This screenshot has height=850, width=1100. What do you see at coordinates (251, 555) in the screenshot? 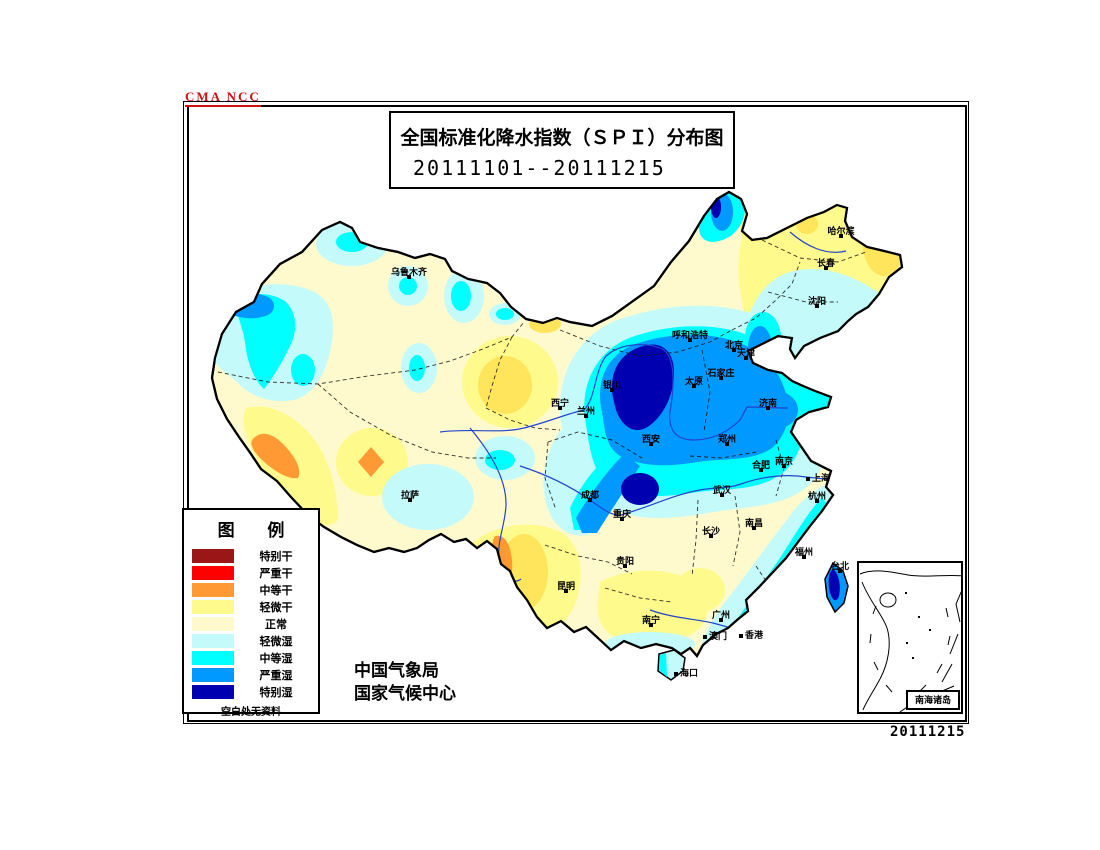
I see `legend-row: 特别干` at bounding box center [251, 555].